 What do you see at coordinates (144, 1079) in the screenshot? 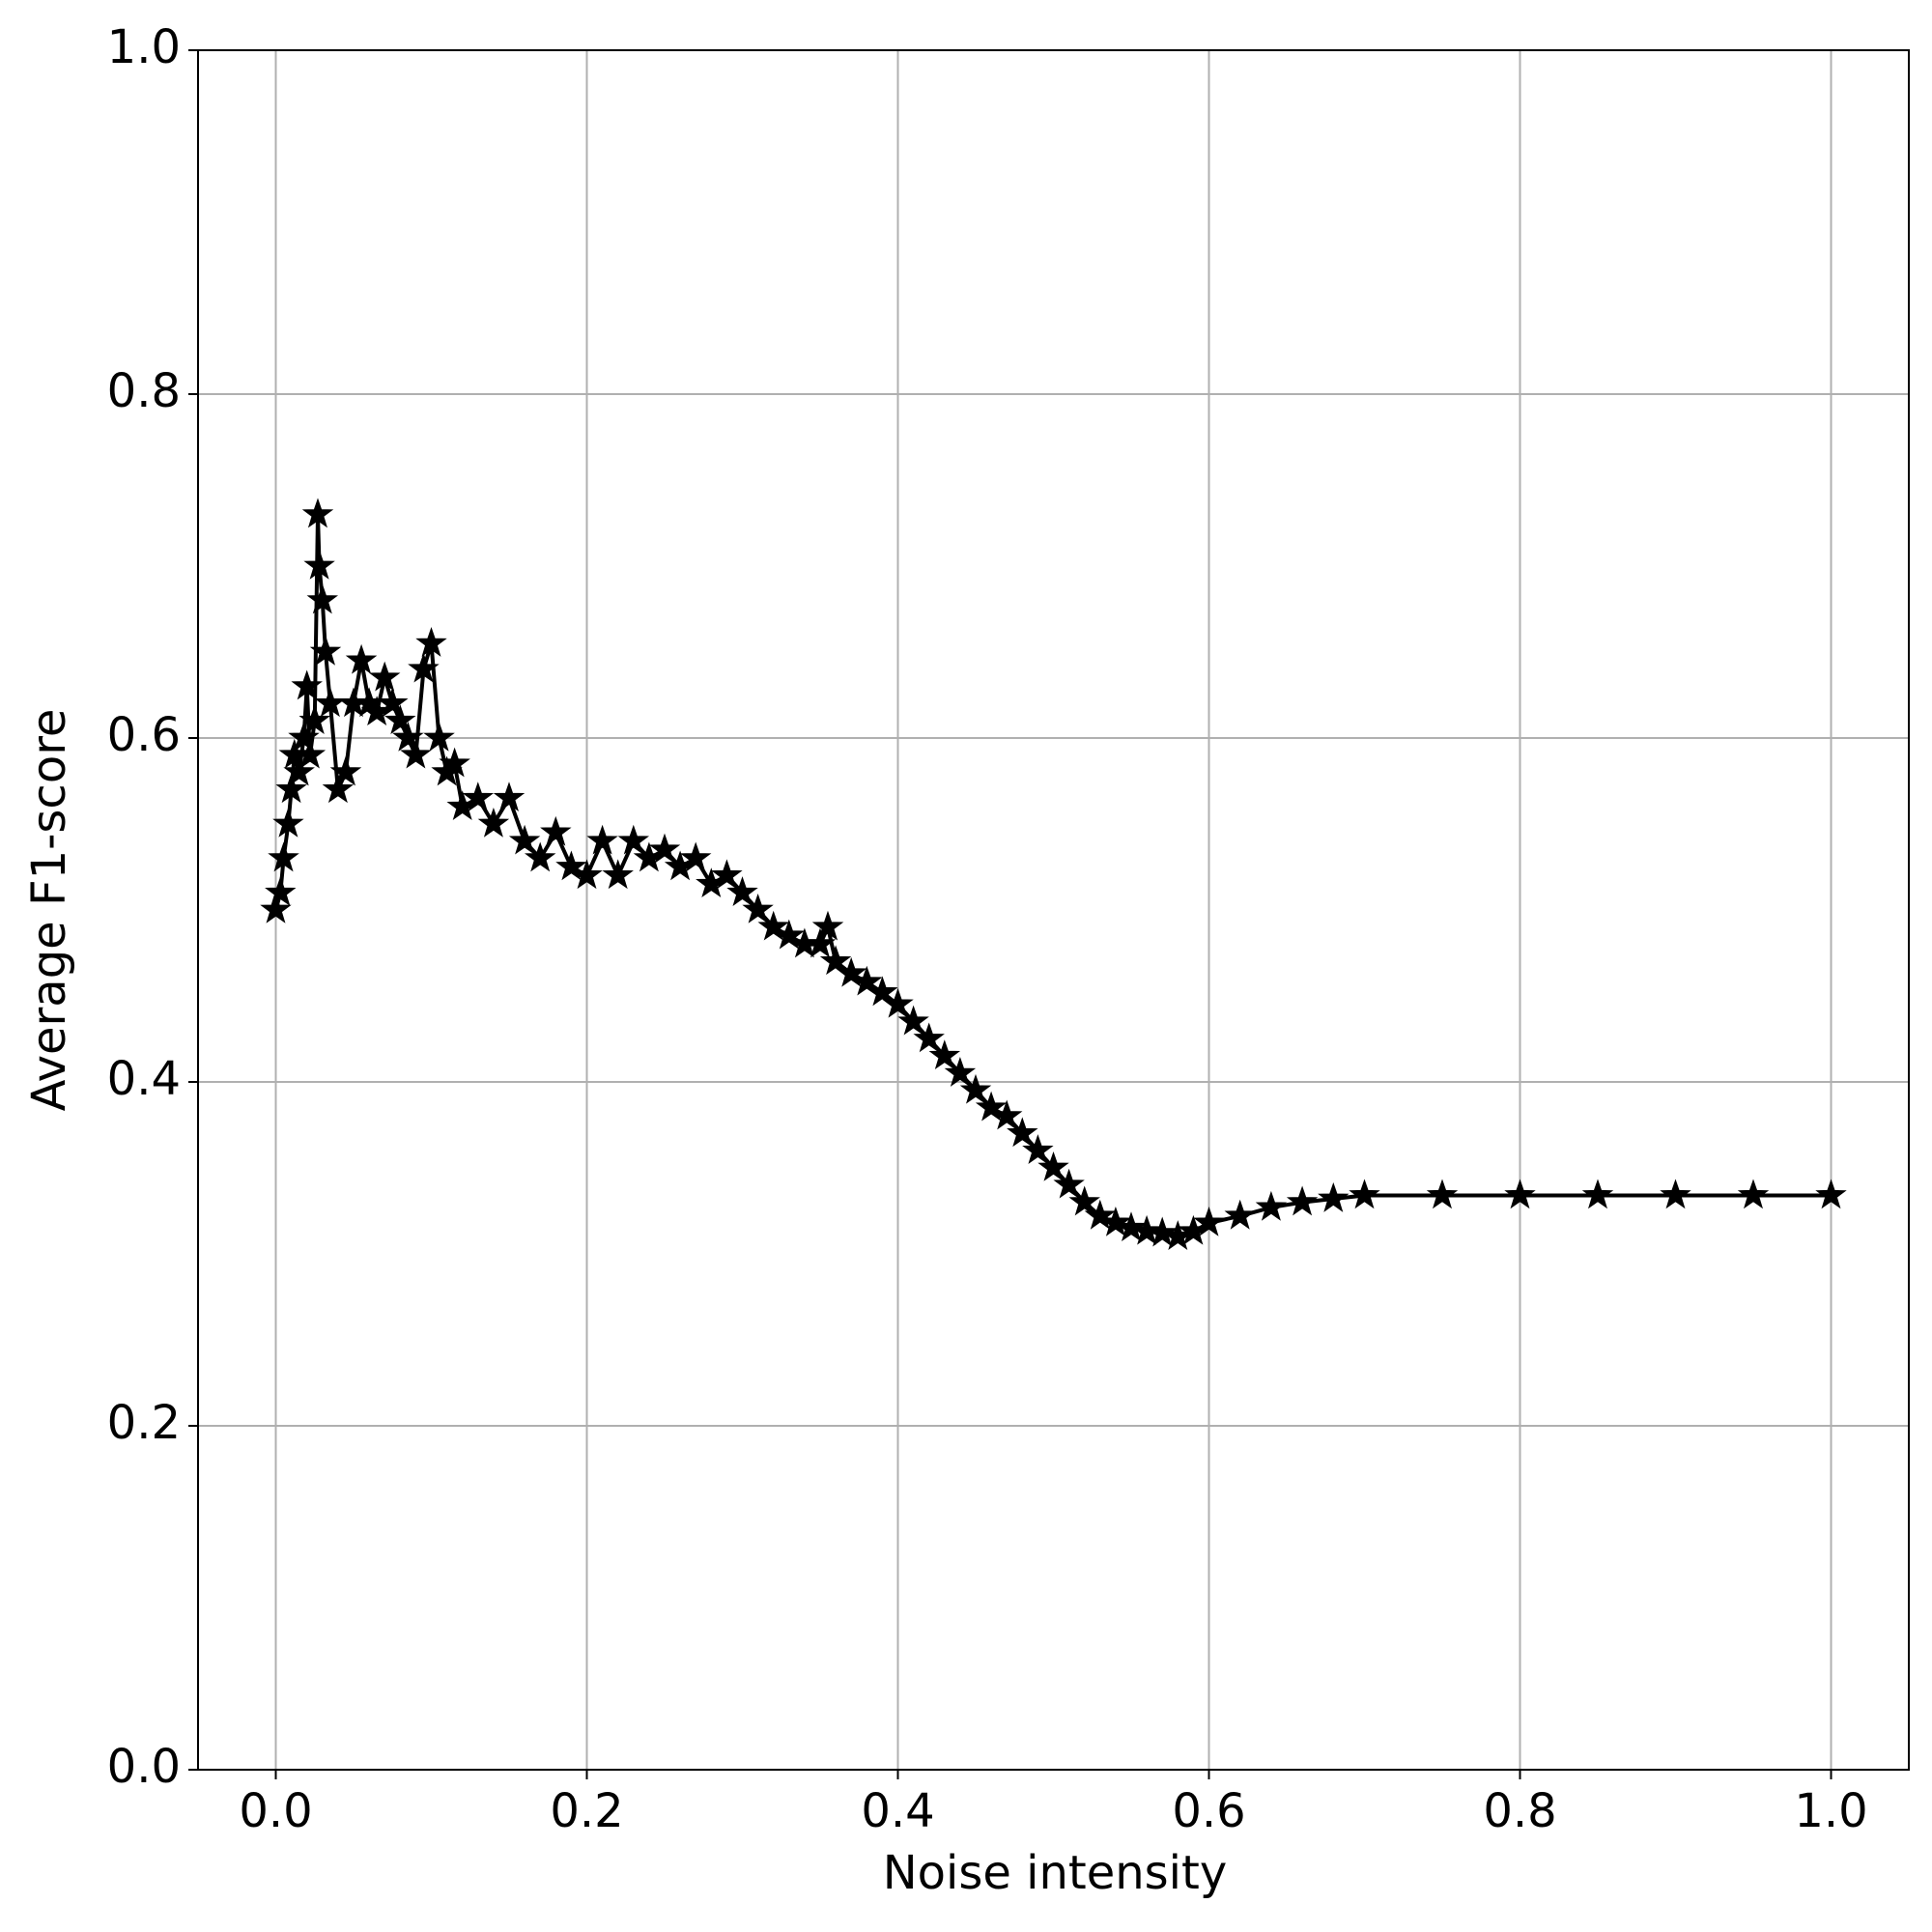
I see `y-tick-label: 0.4` at bounding box center [144, 1079].